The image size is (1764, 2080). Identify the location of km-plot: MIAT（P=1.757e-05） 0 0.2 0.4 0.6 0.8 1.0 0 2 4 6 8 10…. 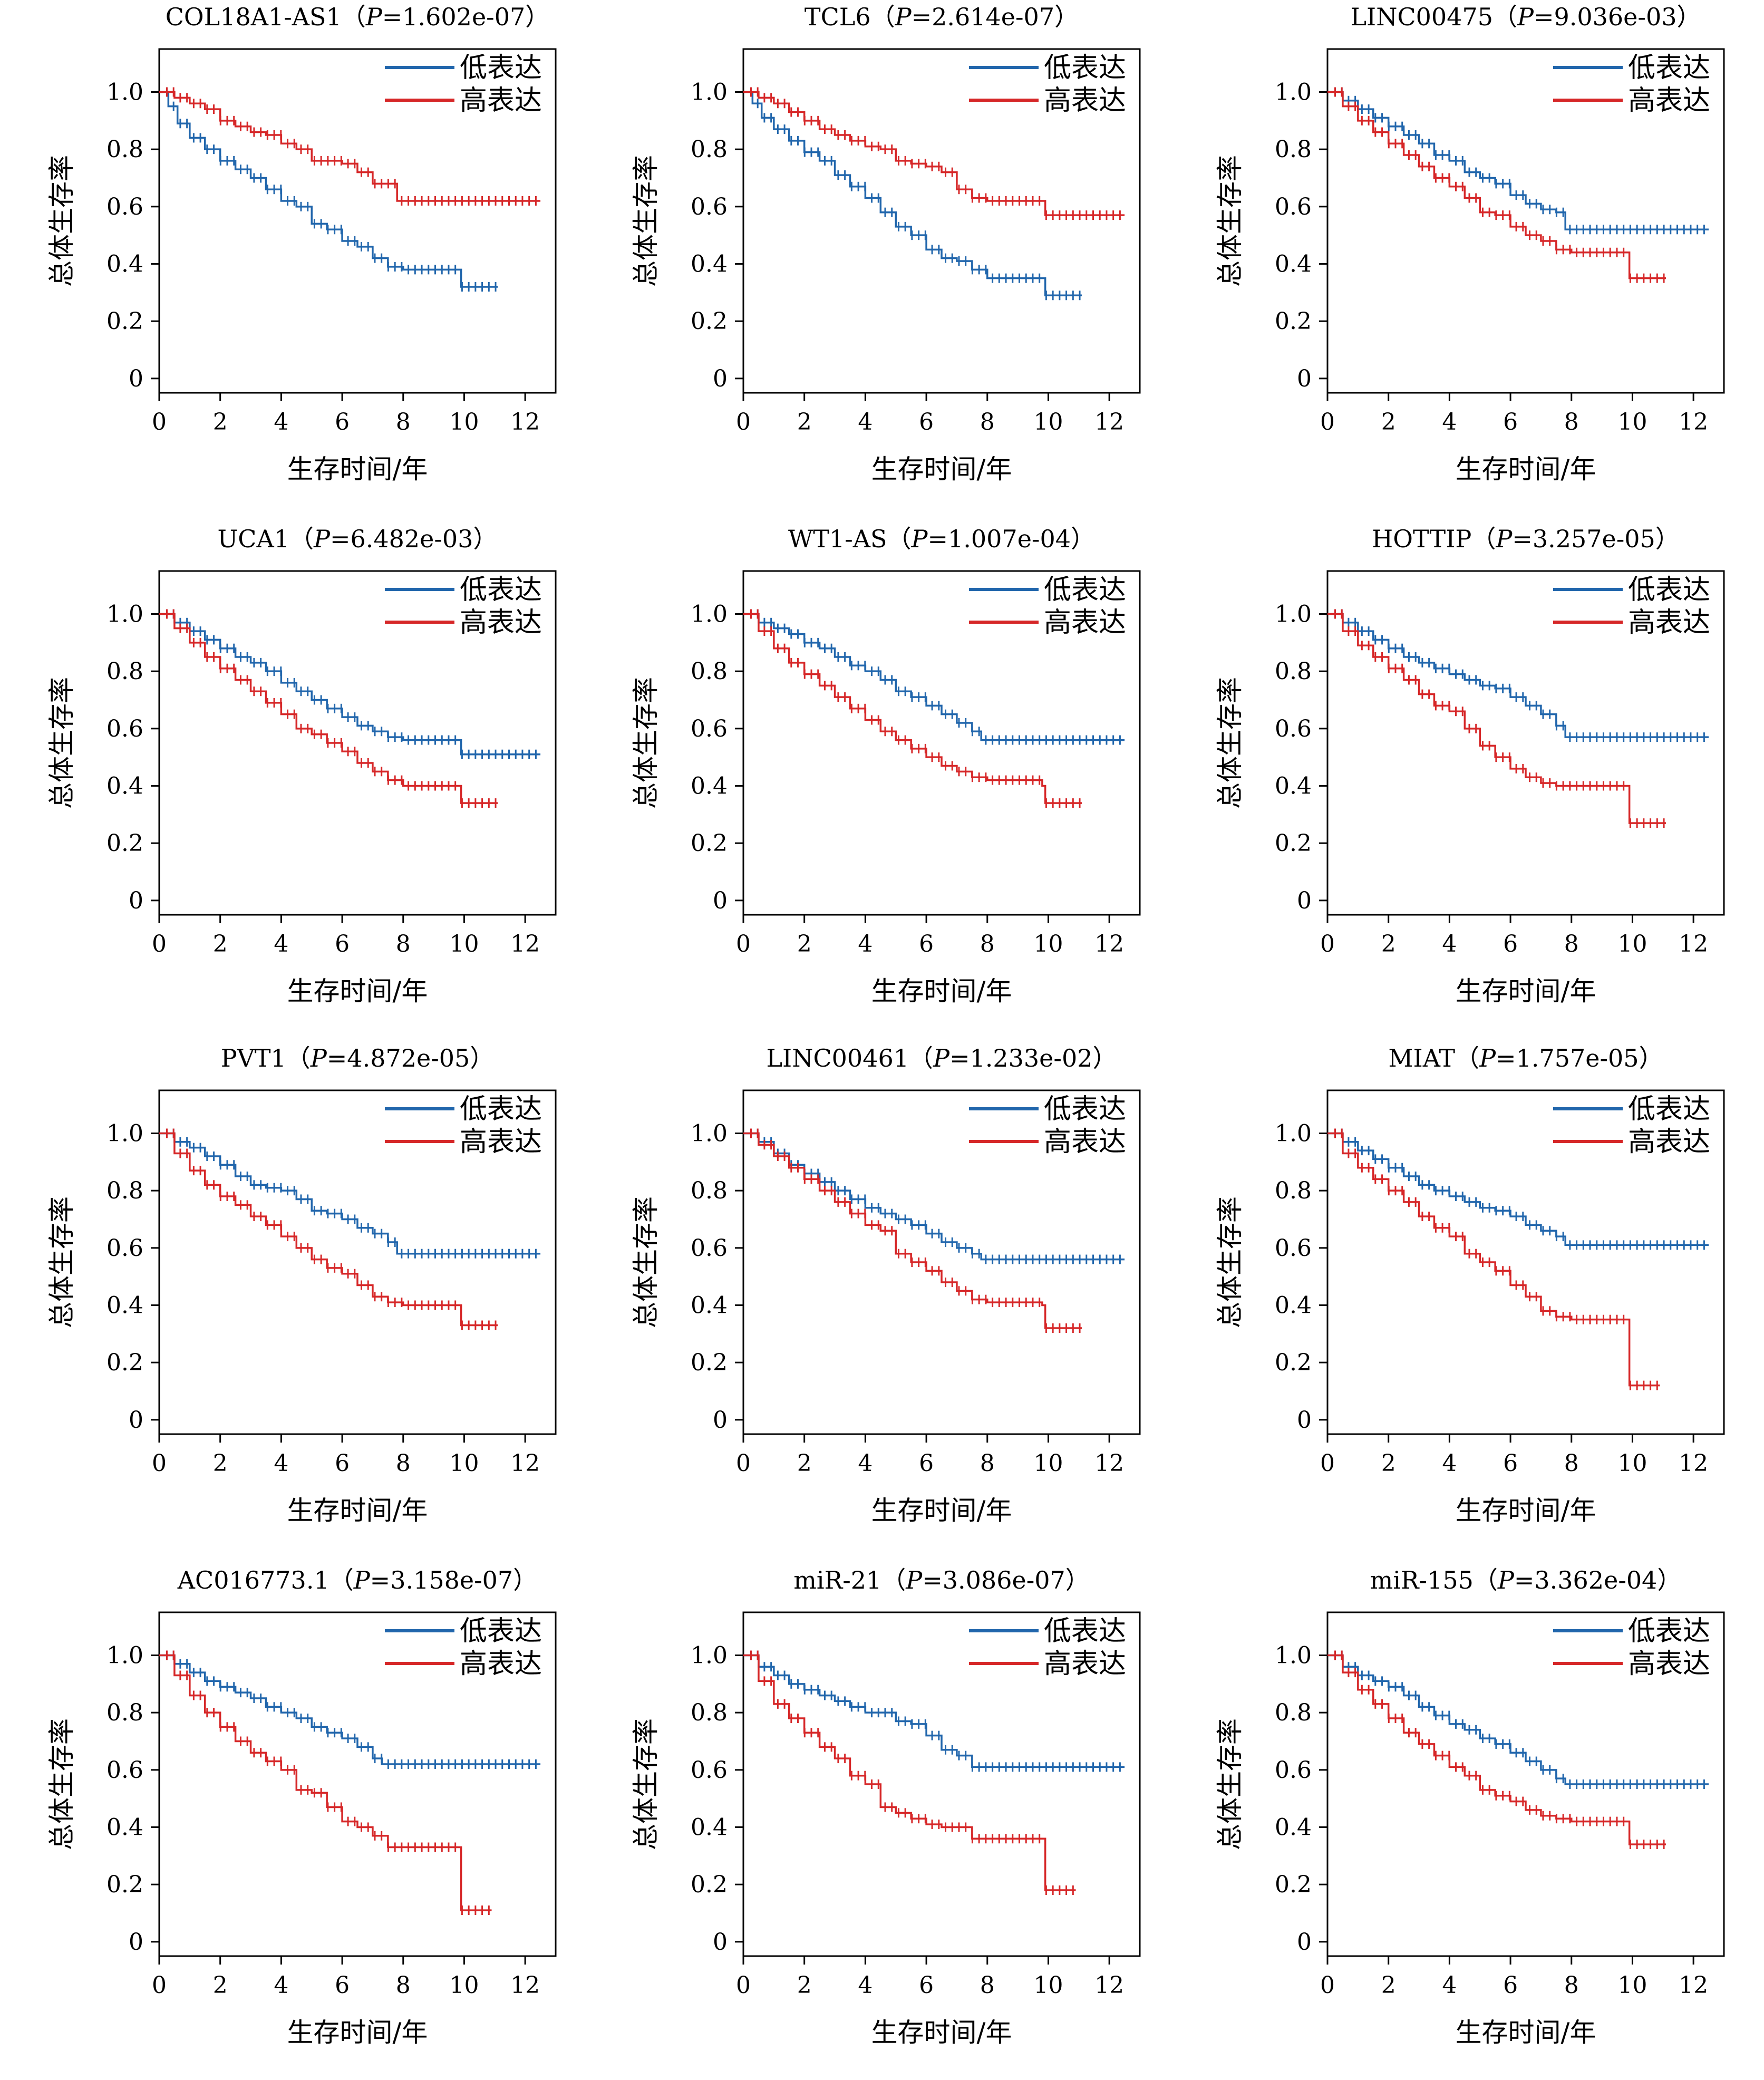
(1470, 1285).